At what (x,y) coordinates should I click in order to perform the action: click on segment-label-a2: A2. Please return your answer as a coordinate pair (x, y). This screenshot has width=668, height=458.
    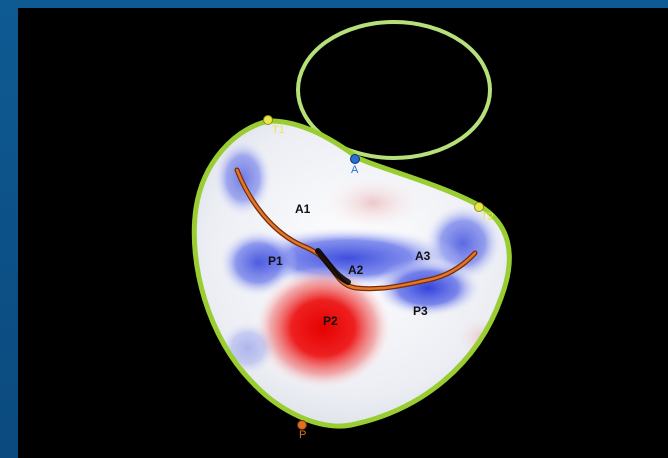
    Looking at the image, I should click on (356, 270).